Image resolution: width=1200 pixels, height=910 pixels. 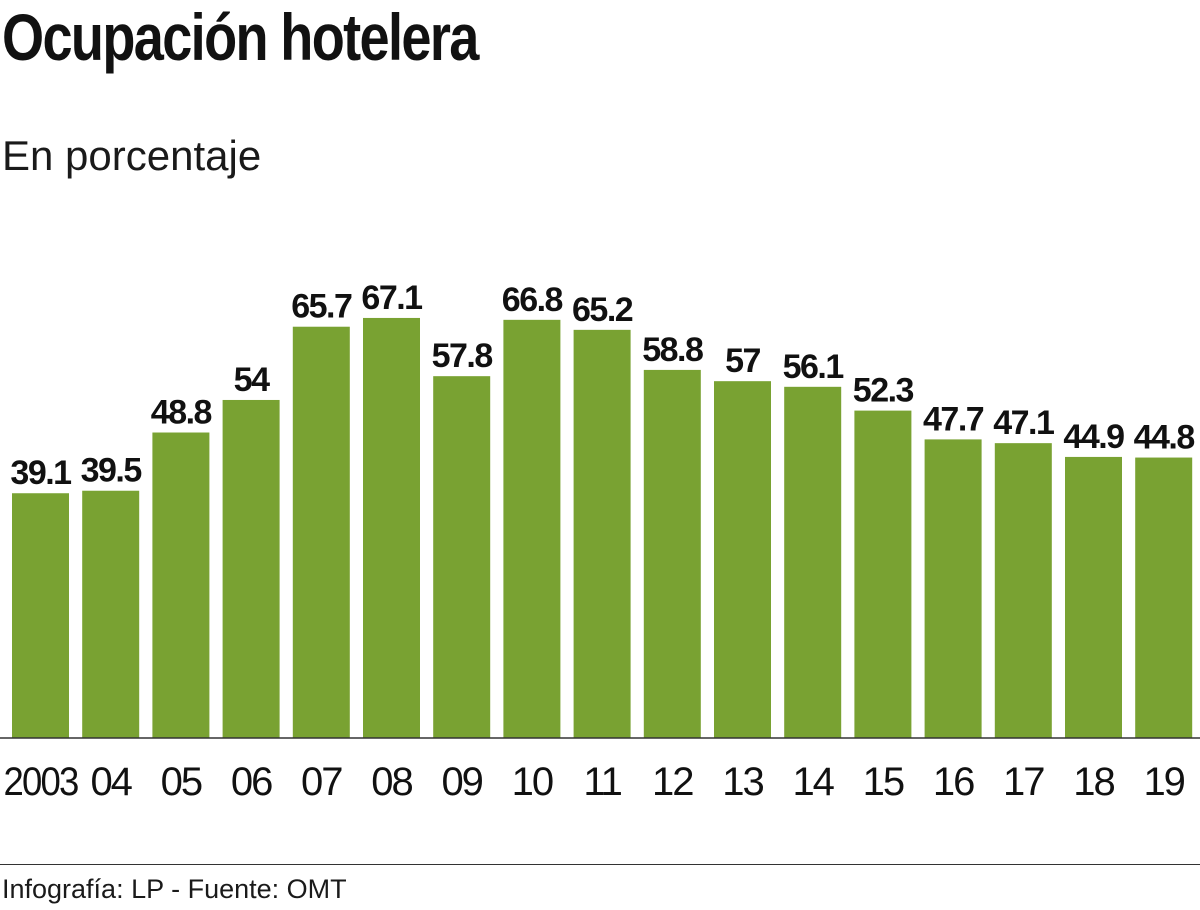 What do you see at coordinates (111, 782) in the screenshot?
I see `tick-label-04: 04` at bounding box center [111, 782].